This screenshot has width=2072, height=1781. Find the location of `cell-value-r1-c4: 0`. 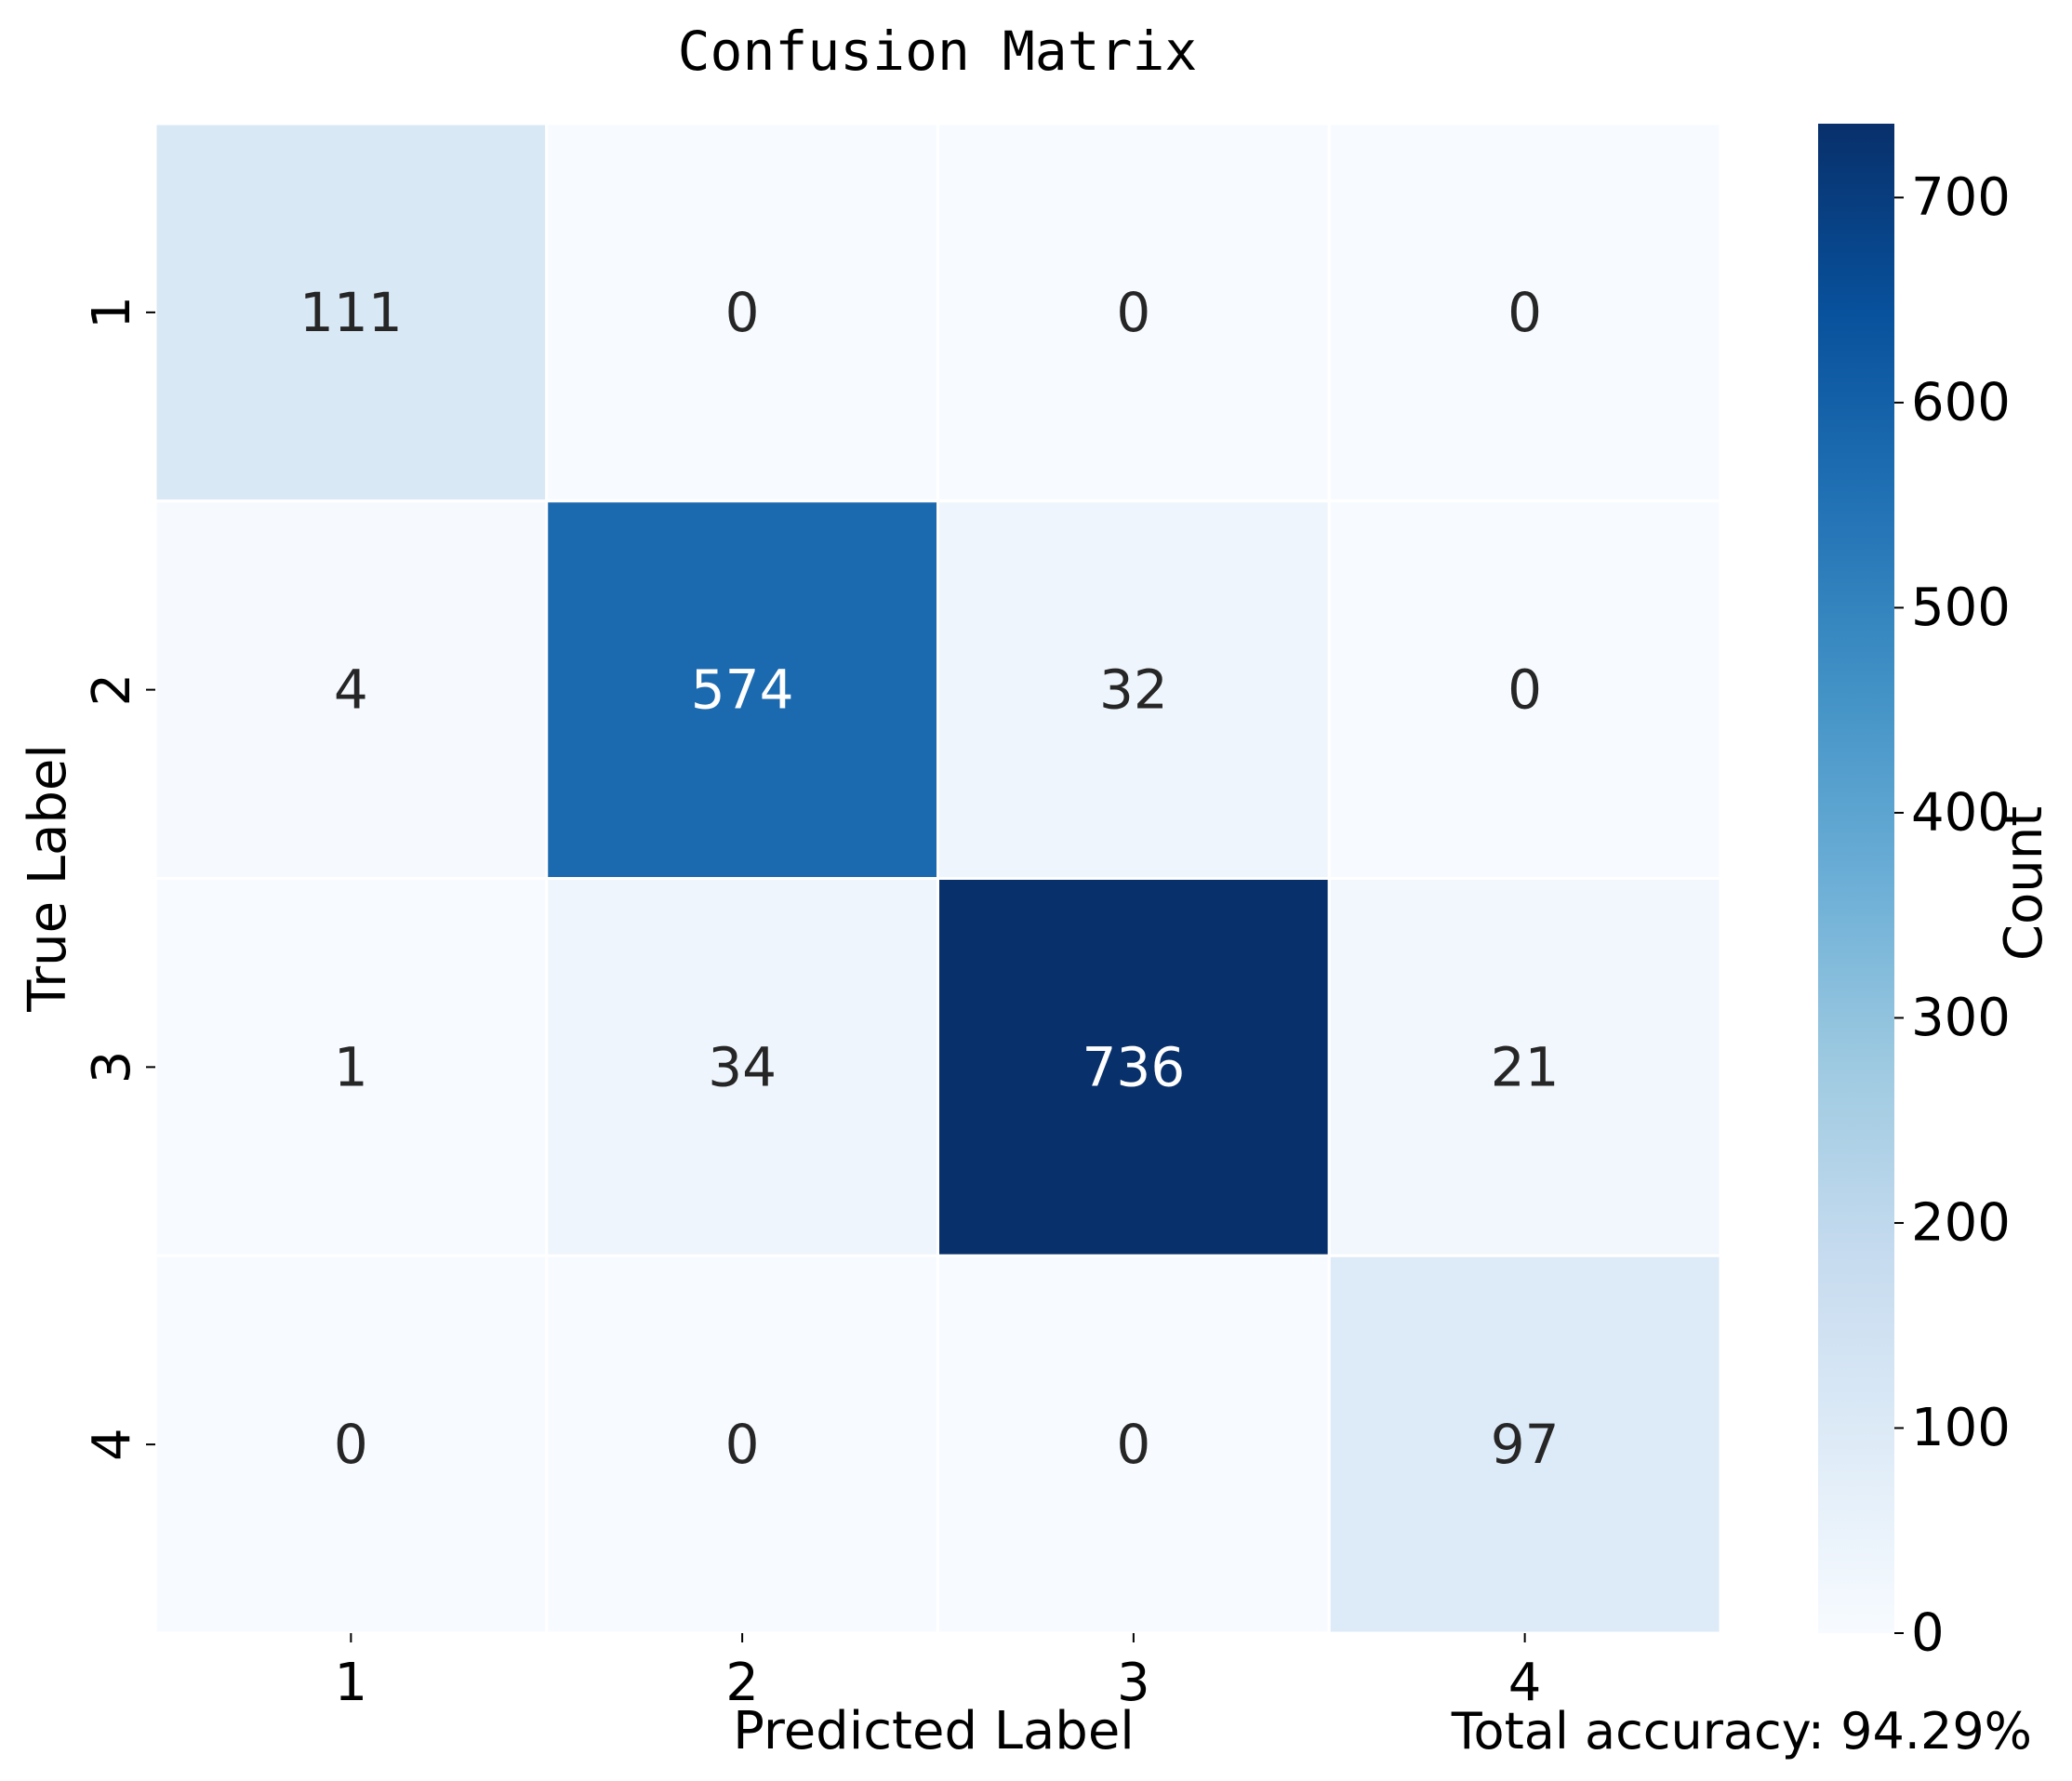

cell-value-r1-c4: 0 is located at coordinates (1525, 313).